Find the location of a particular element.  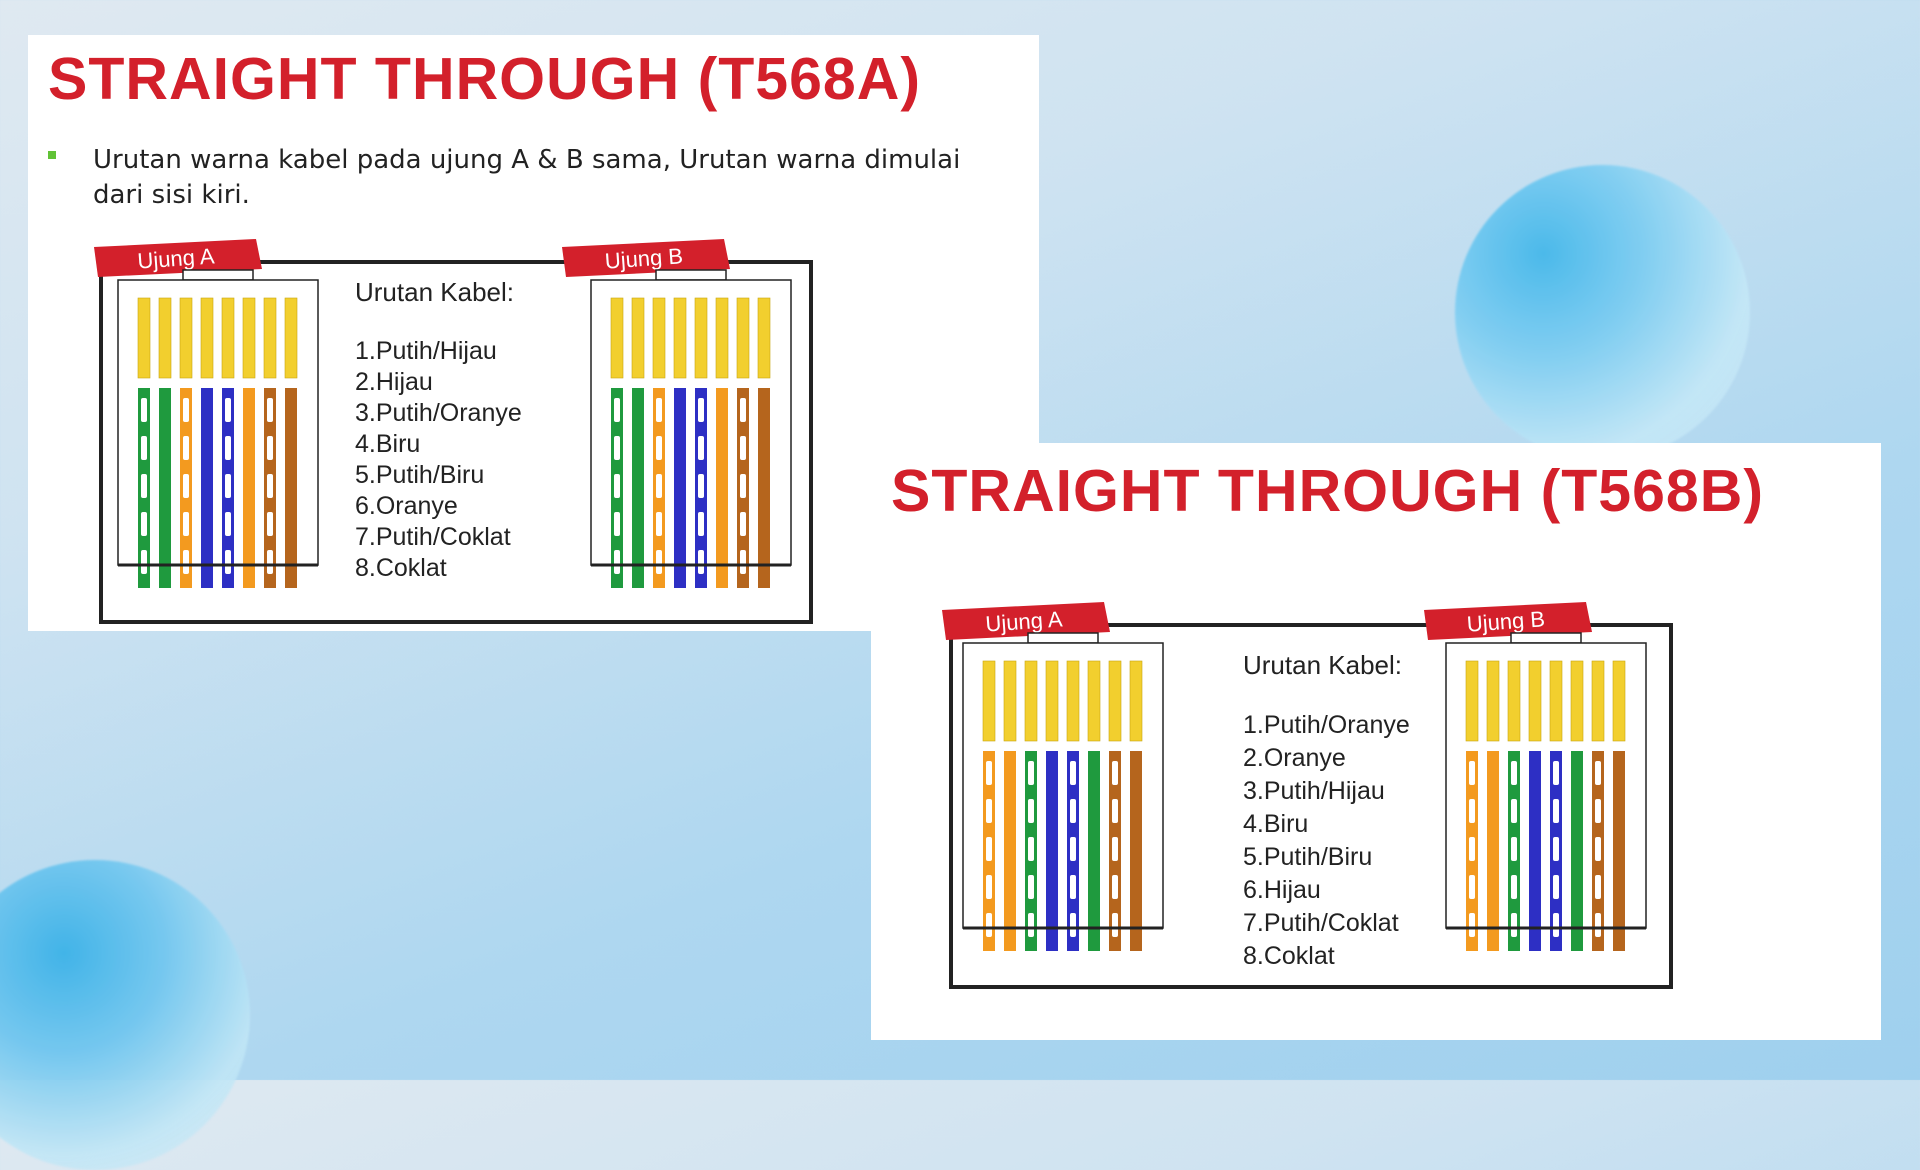

cable-item: 2.Oranye is located at coordinates (1294, 758).